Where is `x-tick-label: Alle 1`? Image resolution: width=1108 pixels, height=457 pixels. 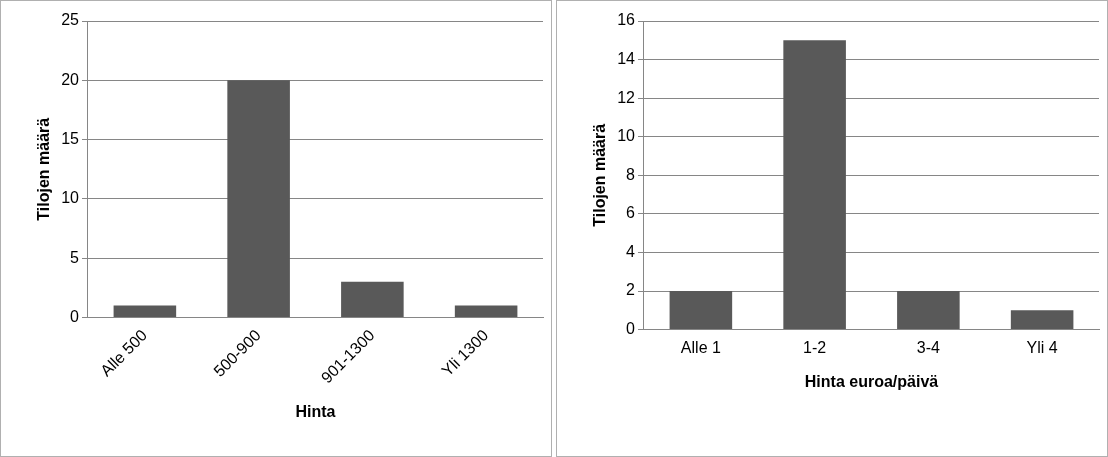 x-tick-label: Alle 1 is located at coordinates (700, 347).